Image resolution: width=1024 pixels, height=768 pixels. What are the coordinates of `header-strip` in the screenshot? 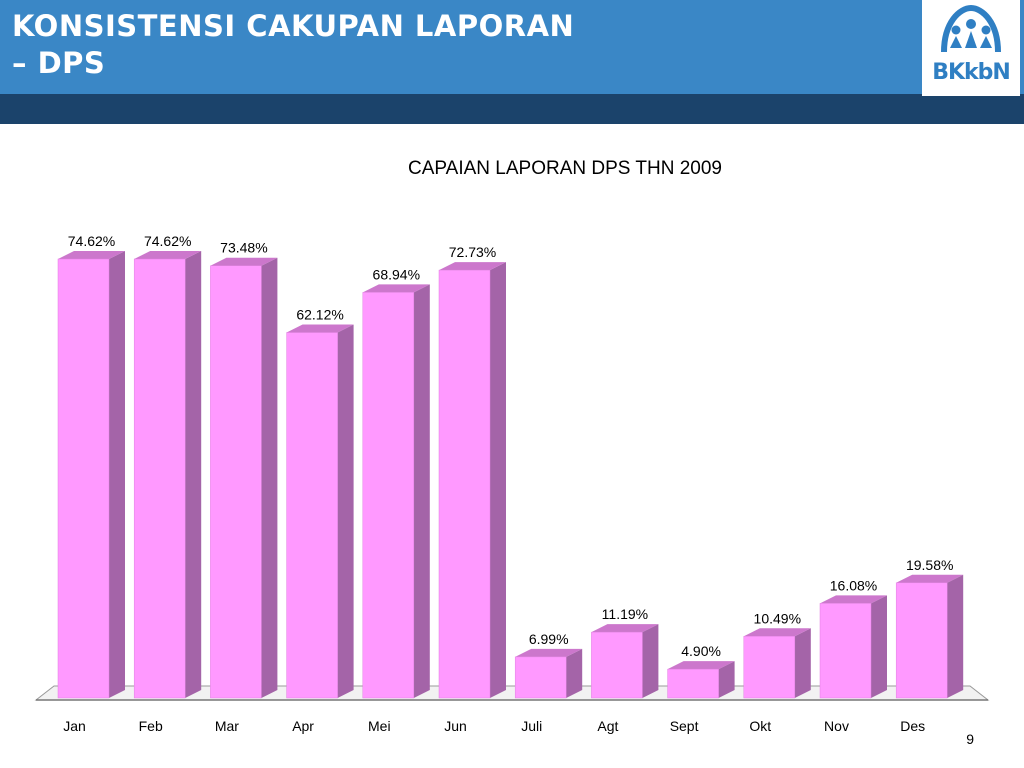 It's located at (512, 109).